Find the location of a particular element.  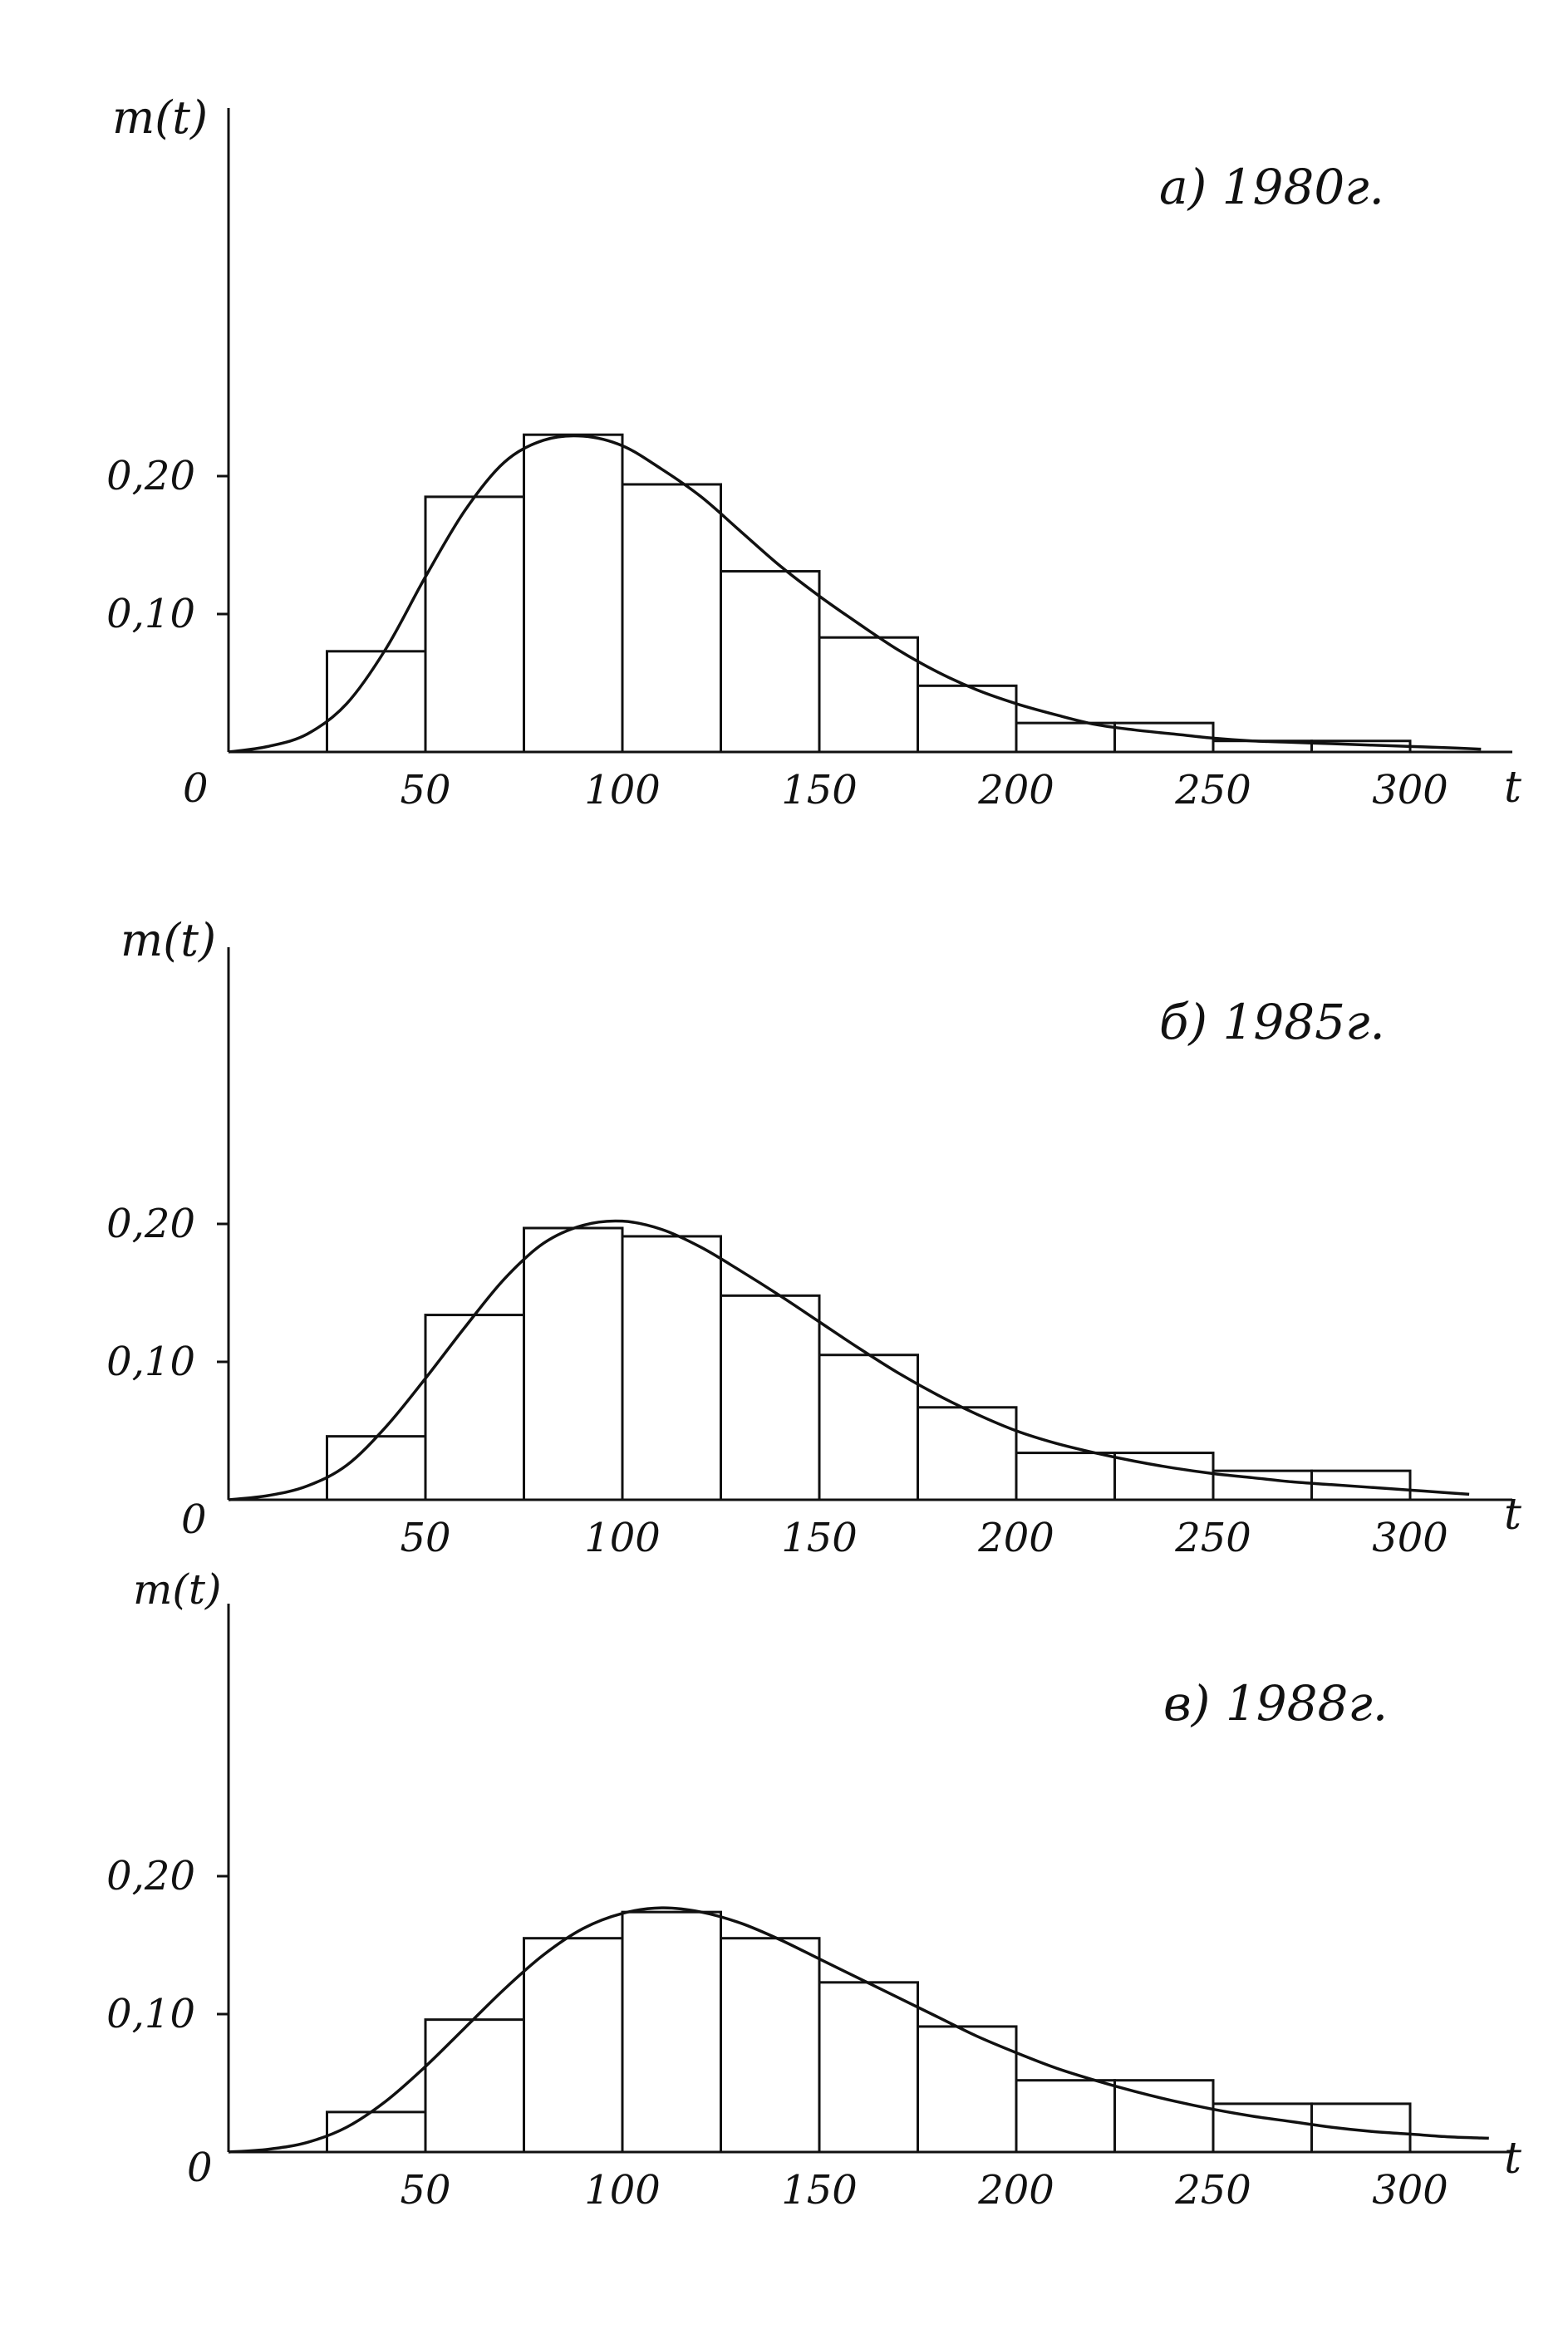

panel-a-x-tick-label: 100 is located at coordinates (622, 790).